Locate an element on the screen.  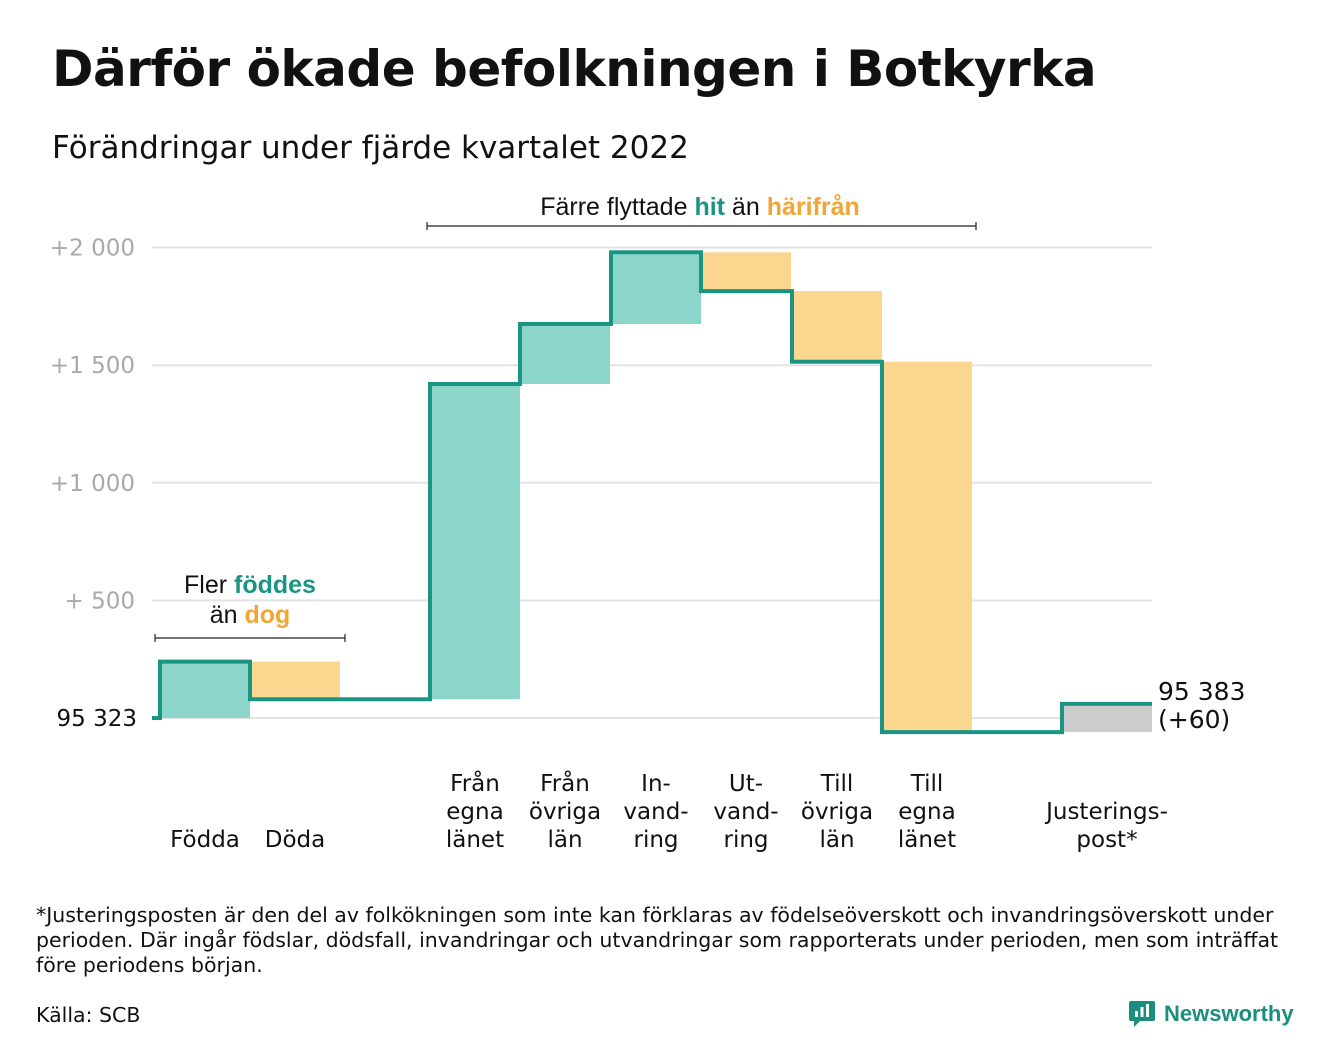
left-group-annotation-line2: än dog is located at coordinates (250, 615).